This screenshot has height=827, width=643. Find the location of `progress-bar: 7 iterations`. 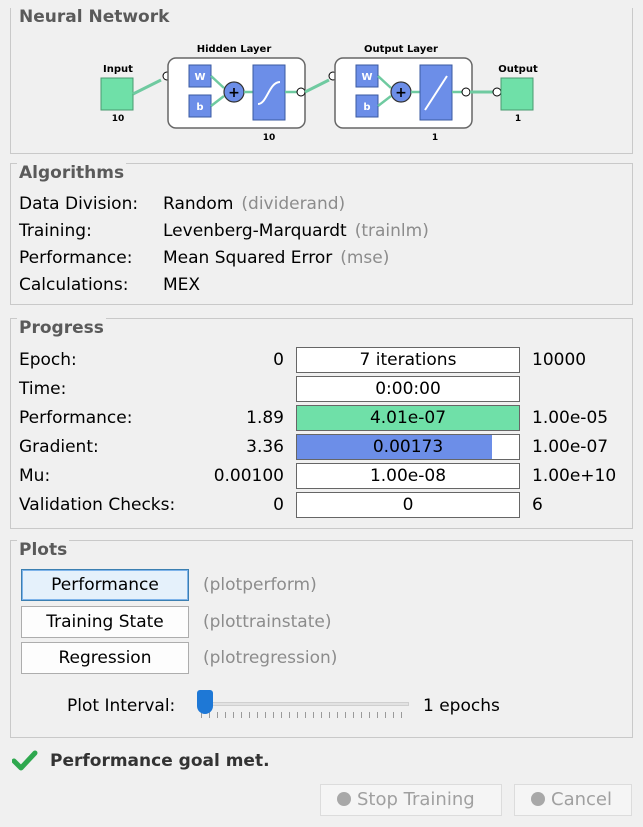

progress-bar: 7 iterations is located at coordinates (408, 360).